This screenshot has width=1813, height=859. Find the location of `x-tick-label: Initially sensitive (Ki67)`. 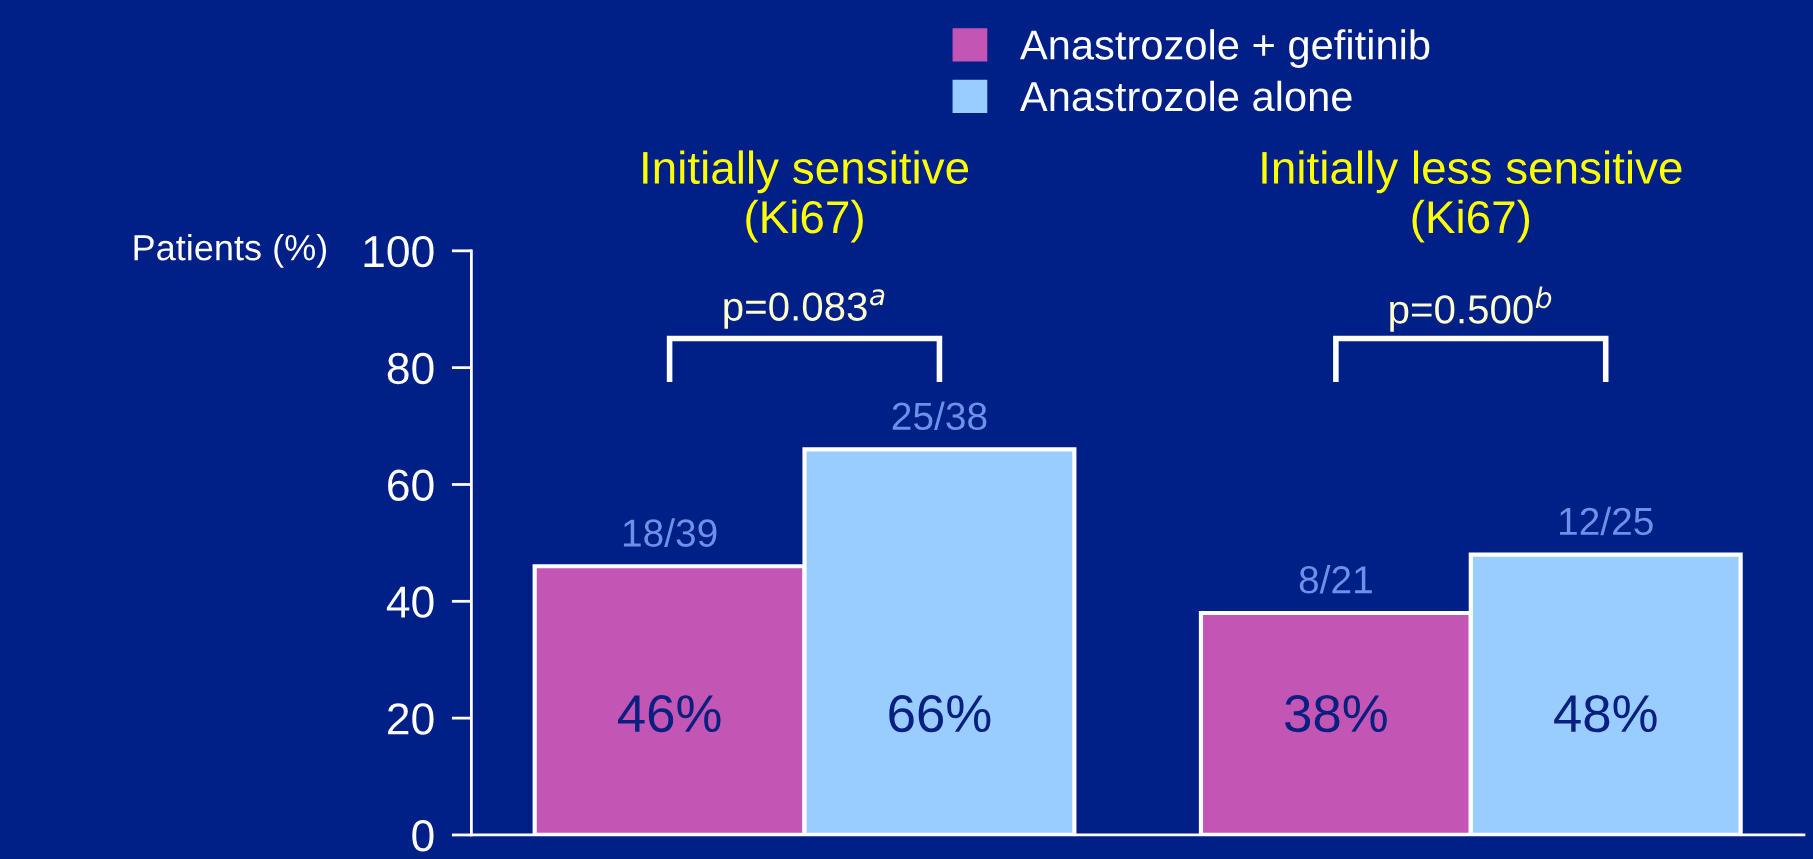

x-tick-label: Initially sensitive (Ki67) is located at coordinates (806, 196).